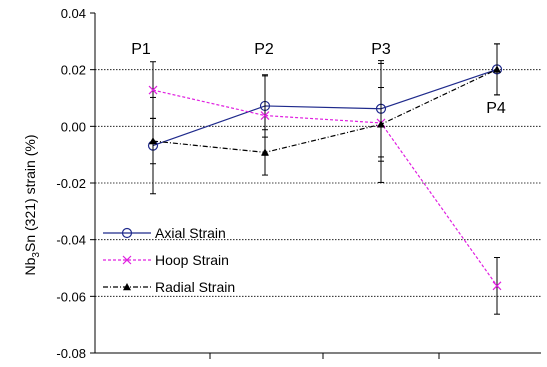  I want to click on legend-item: Axial Strain, so click(164, 233).